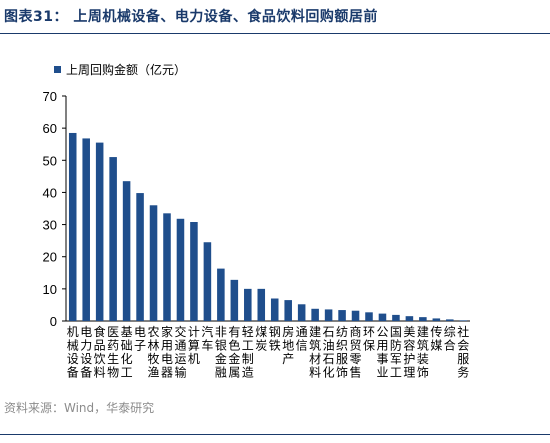 The height and width of the screenshot is (443, 550). I want to click on bar-石油石化, so click(328, 315).